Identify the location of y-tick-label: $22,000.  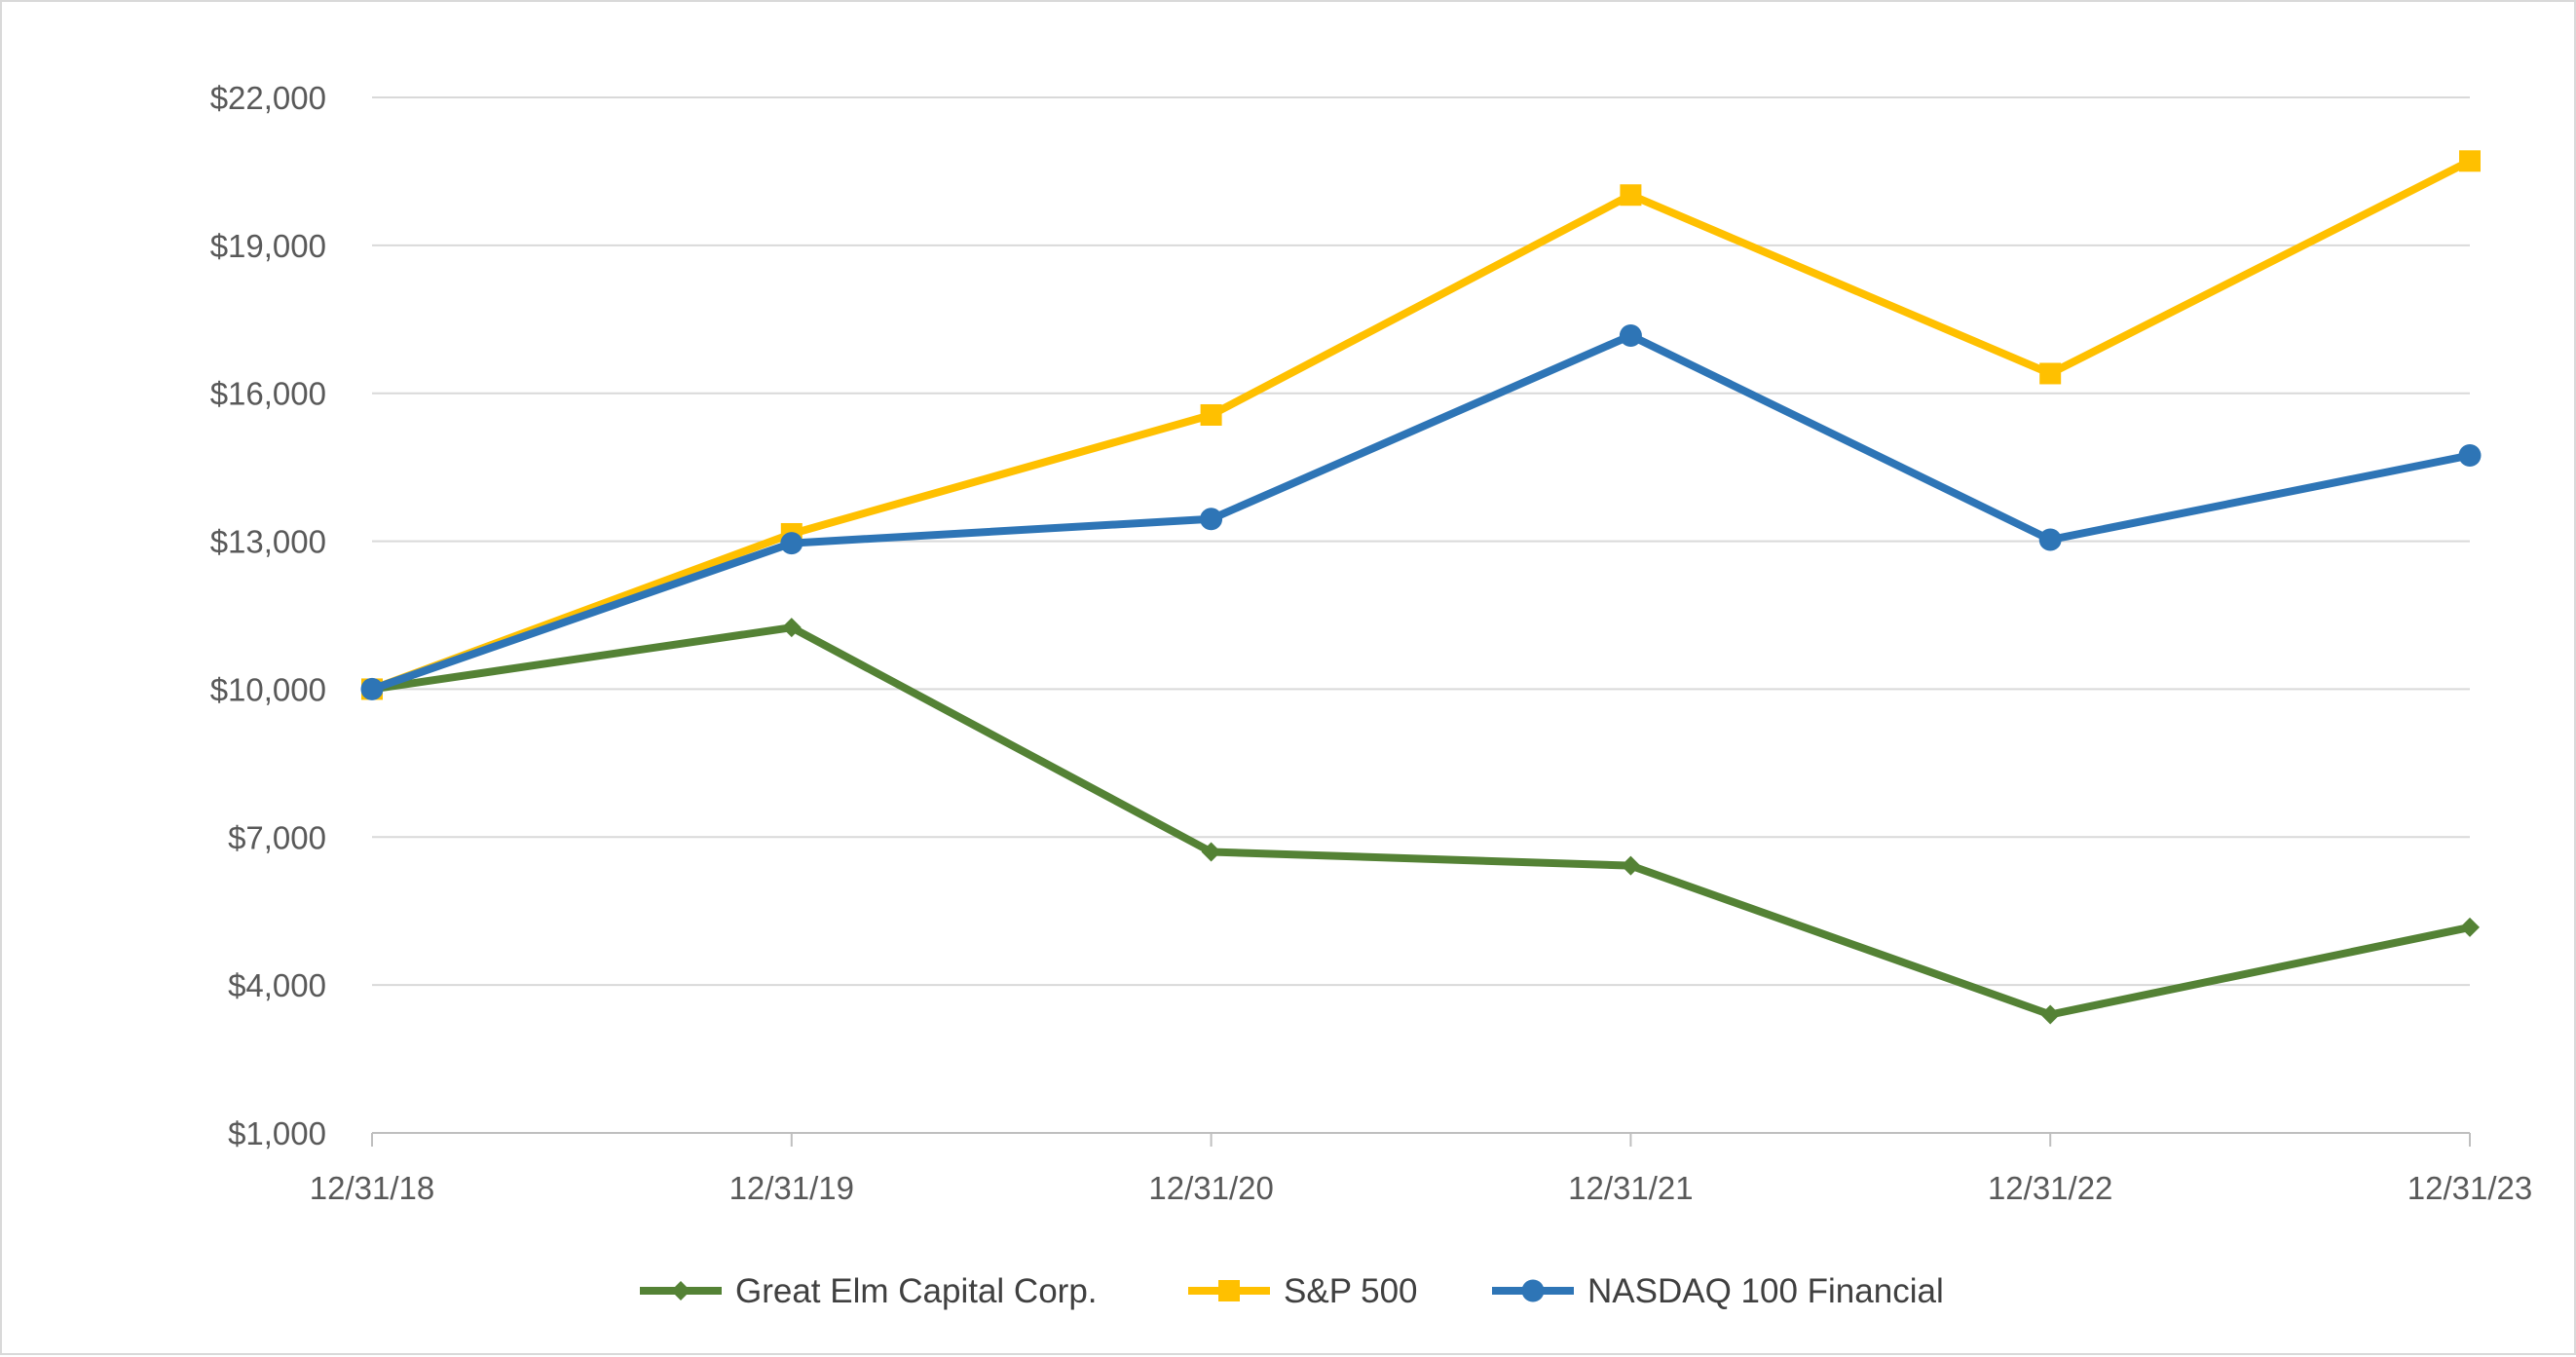
(268, 98).